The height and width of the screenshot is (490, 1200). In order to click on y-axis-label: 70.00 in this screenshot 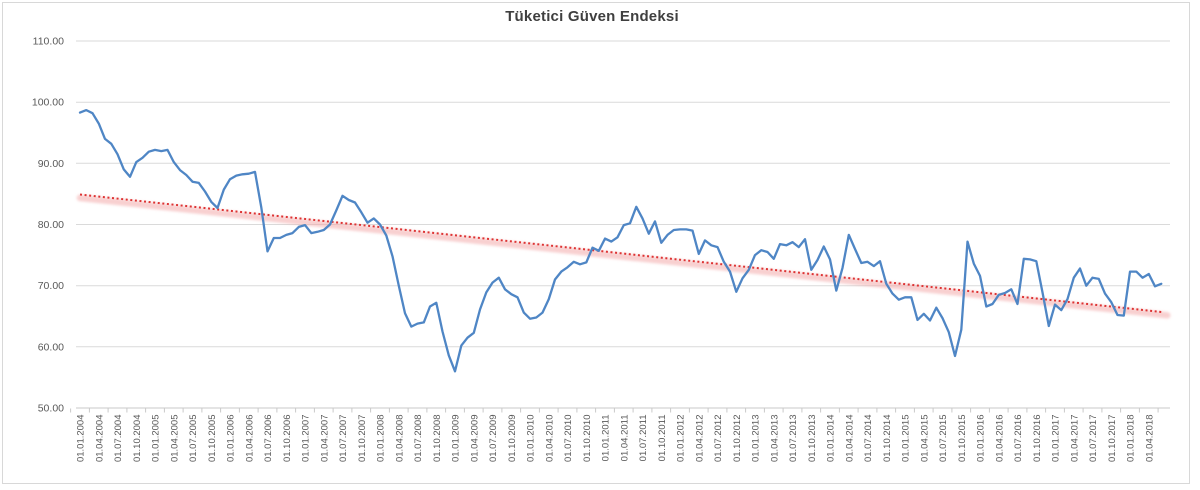, I will do `click(51, 286)`.